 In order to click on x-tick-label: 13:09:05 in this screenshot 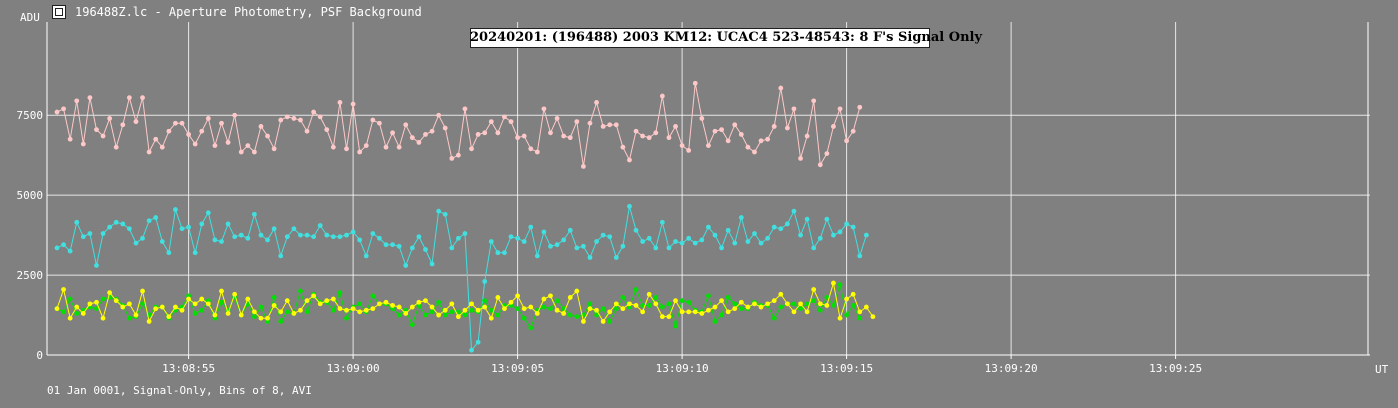, I will do `click(517, 368)`.